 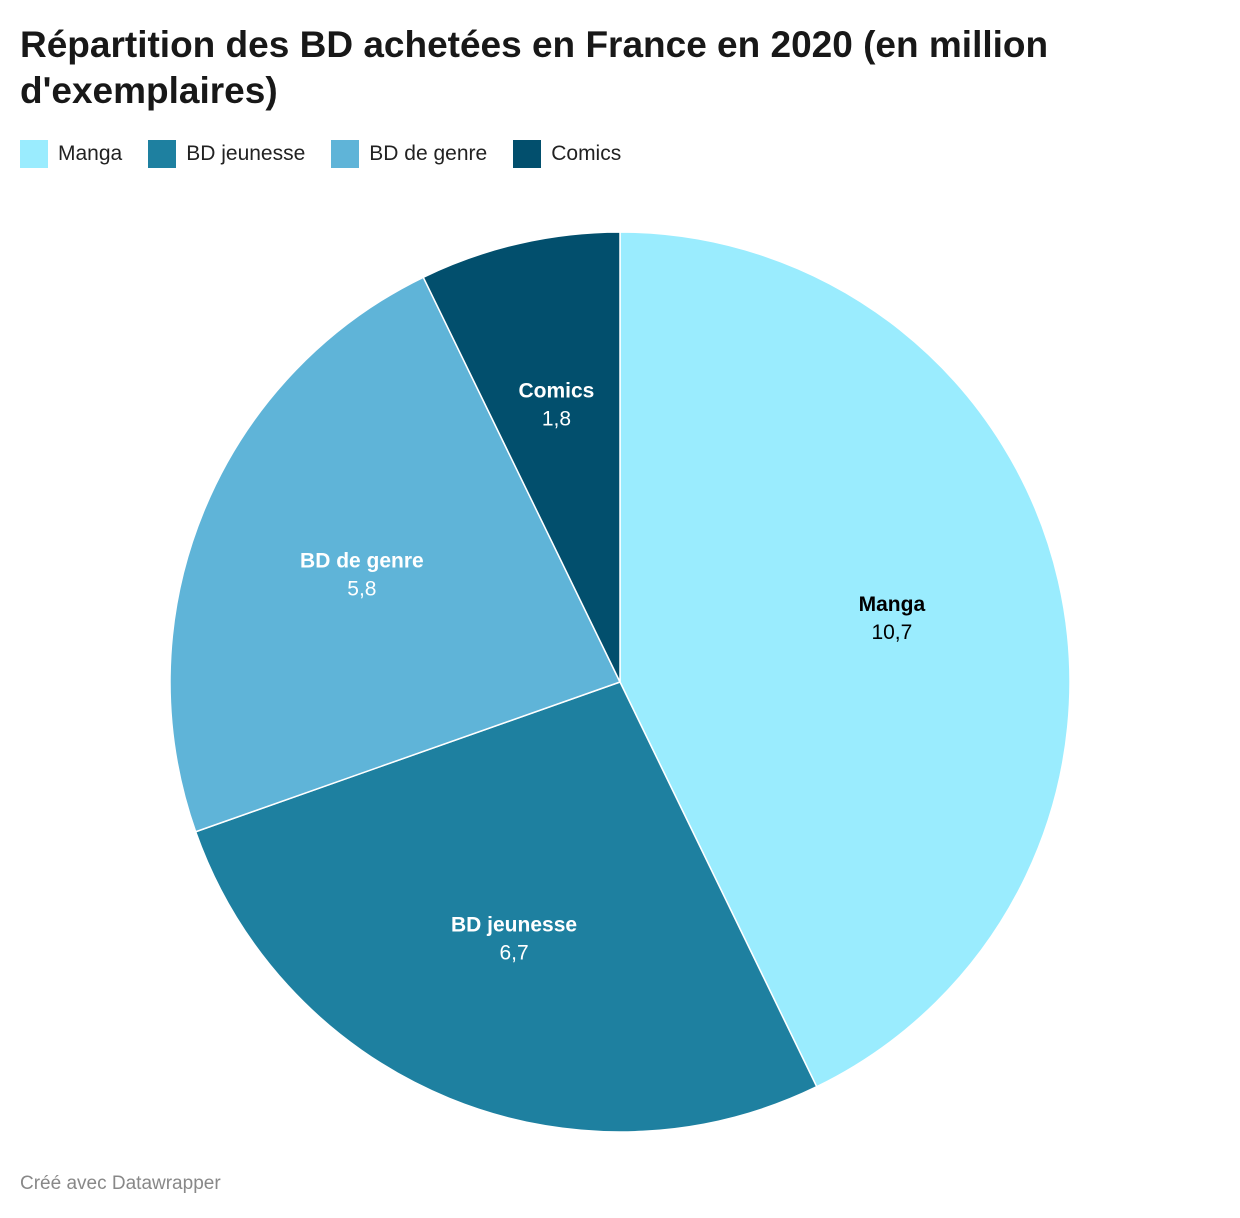 What do you see at coordinates (556, 418) in the screenshot?
I see `slice-value: 1,8` at bounding box center [556, 418].